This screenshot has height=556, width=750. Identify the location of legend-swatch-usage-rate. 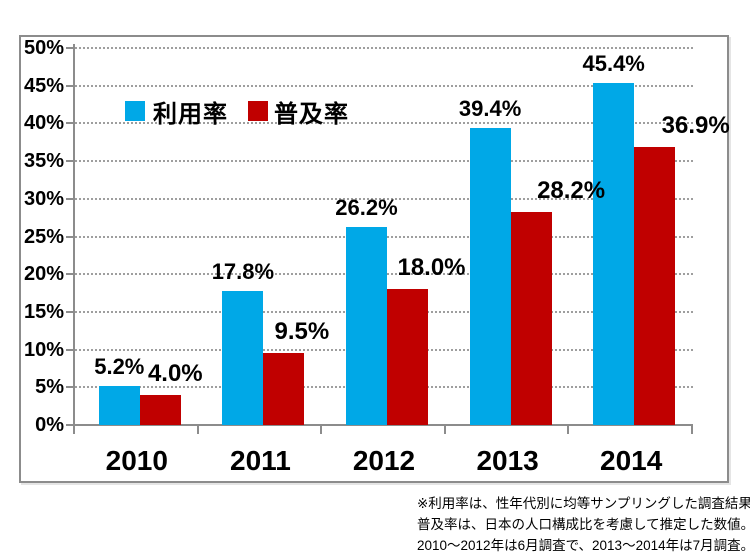
(135, 111).